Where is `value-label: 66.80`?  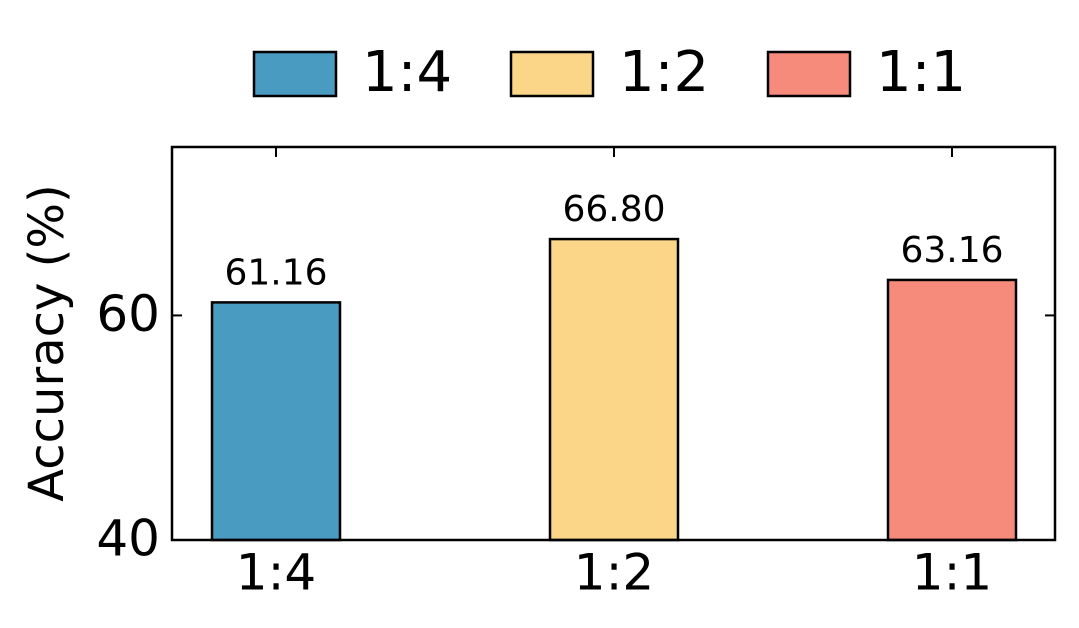 value-label: 66.80 is located at coordinates (613, 209).